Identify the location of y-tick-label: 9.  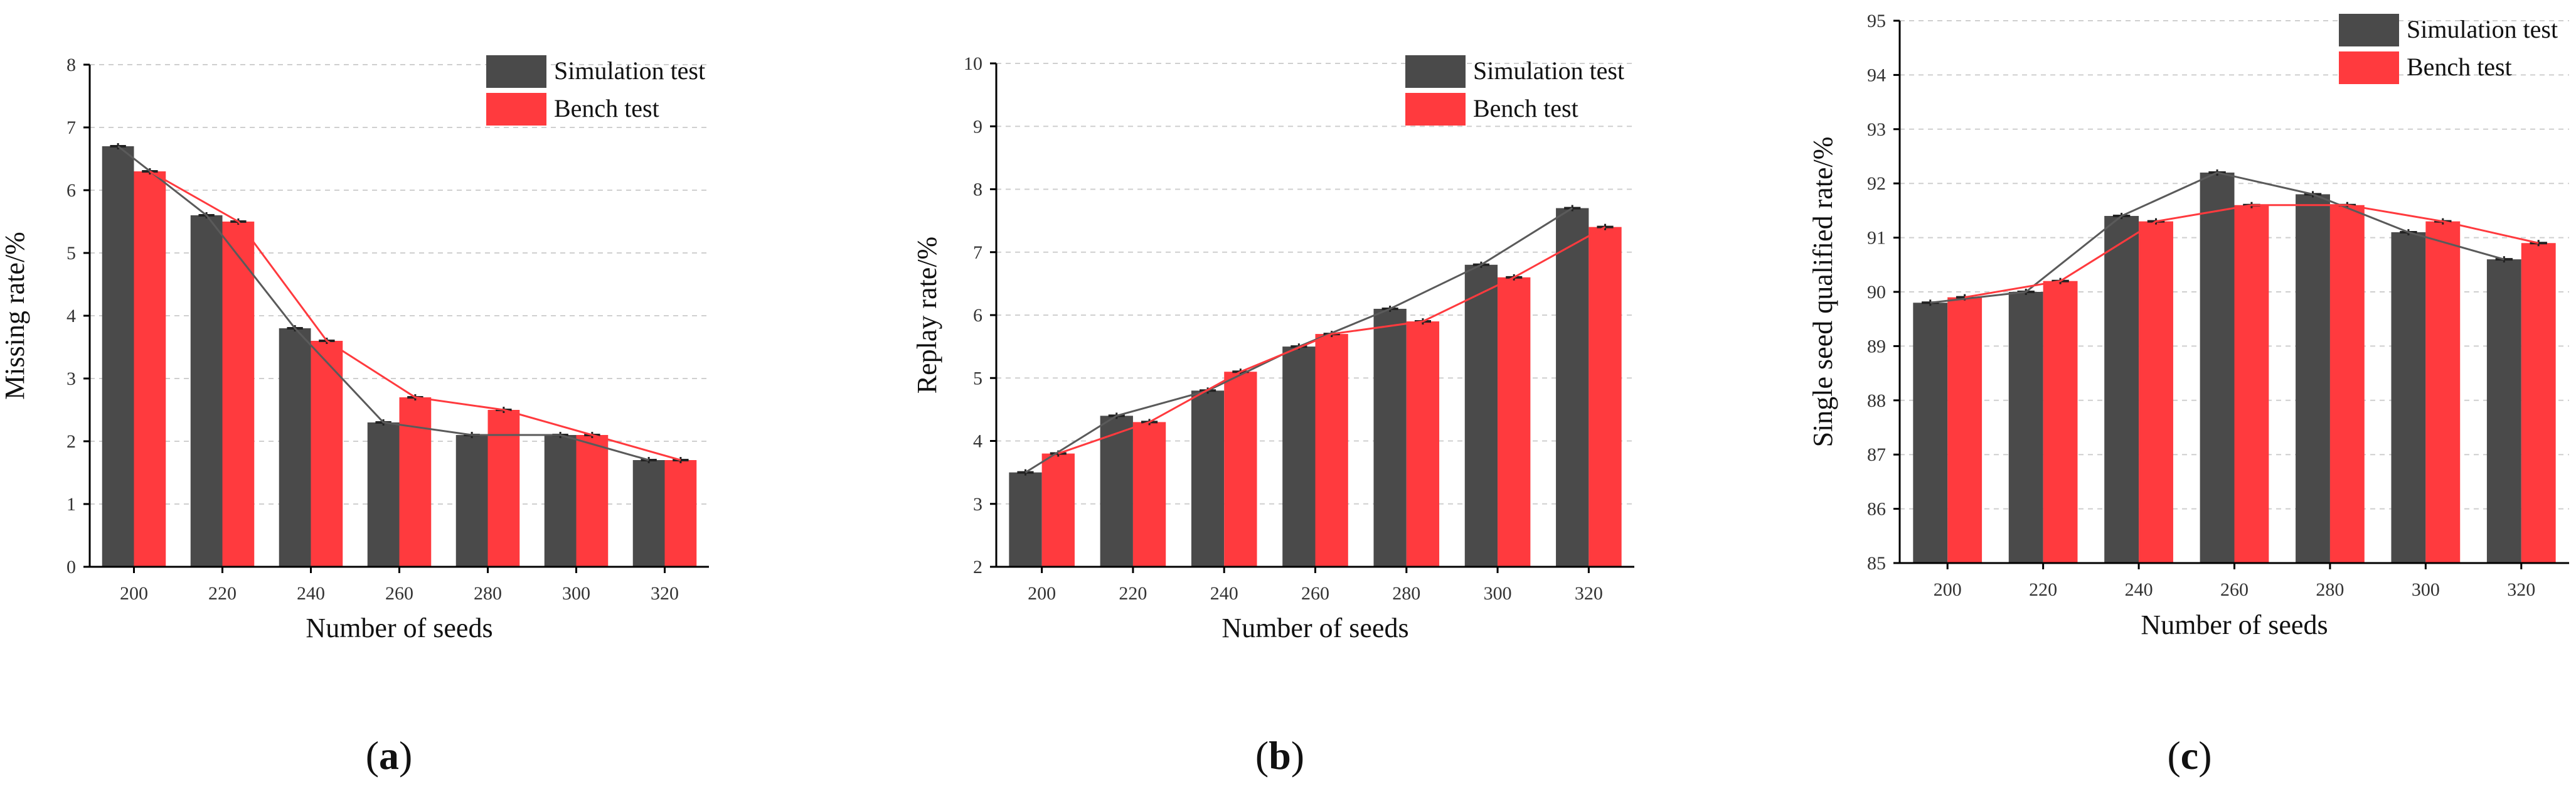
(977, 126).